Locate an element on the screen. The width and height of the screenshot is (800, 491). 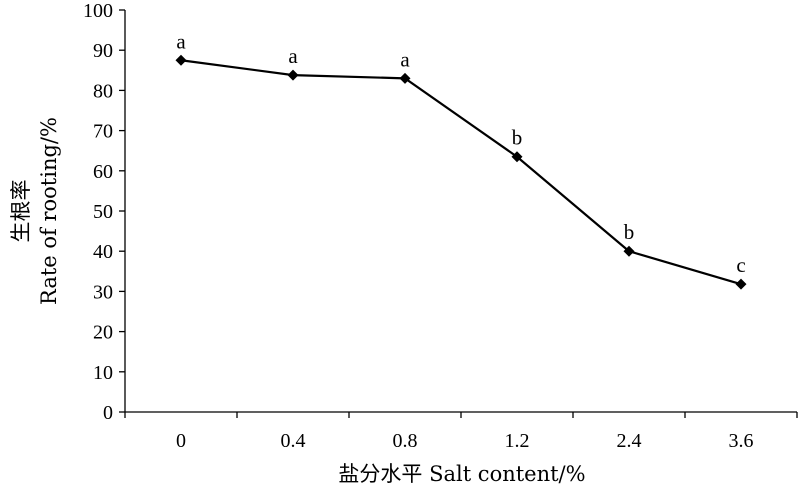
x-tick-label: 0.4 is located at coordinates (293, 441).